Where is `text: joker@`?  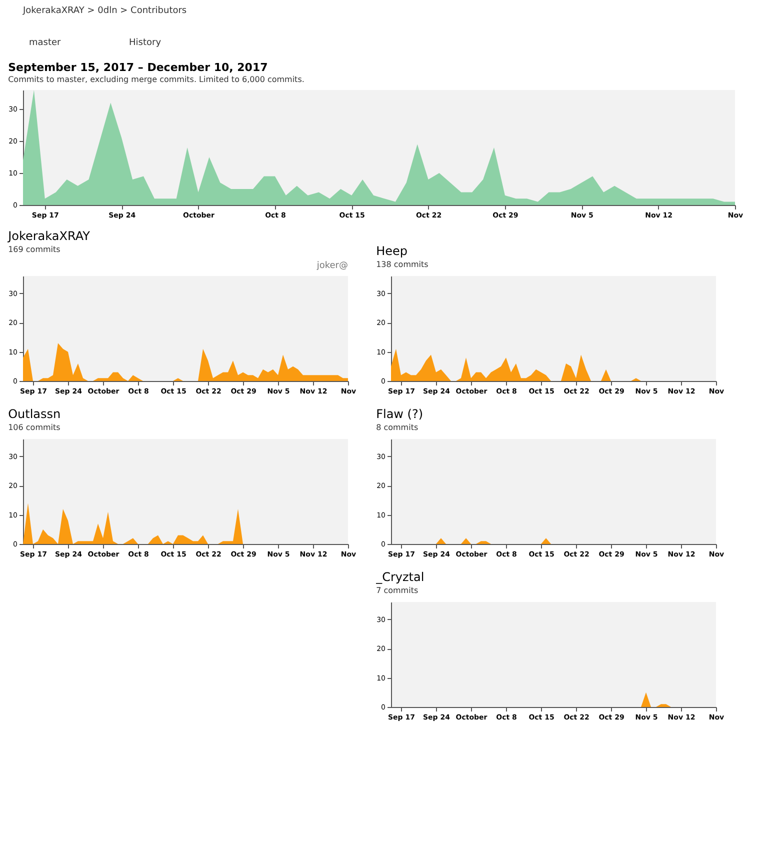
text: joker@ is located at coordinates (332, 266).